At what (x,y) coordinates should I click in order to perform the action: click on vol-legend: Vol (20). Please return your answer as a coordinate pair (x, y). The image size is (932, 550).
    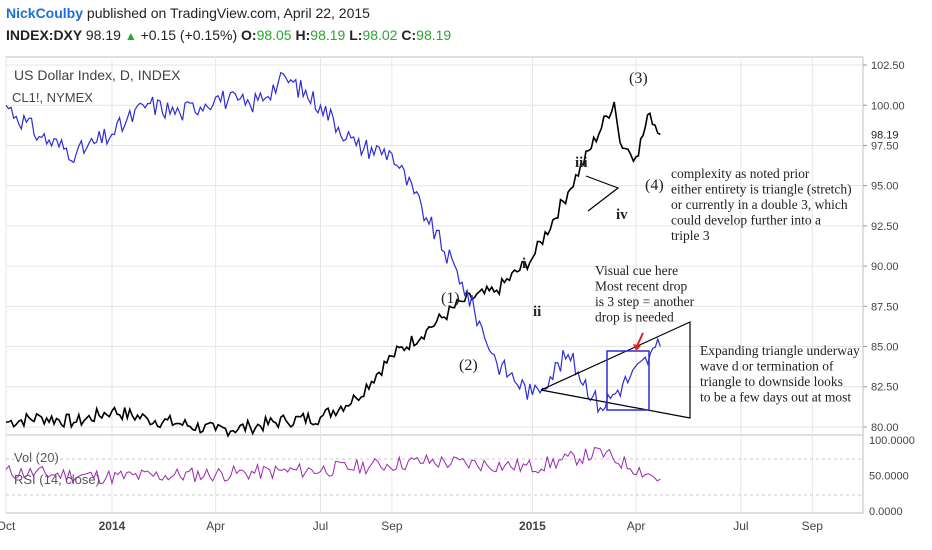
    Looking at the image, I should click on (36, 457).